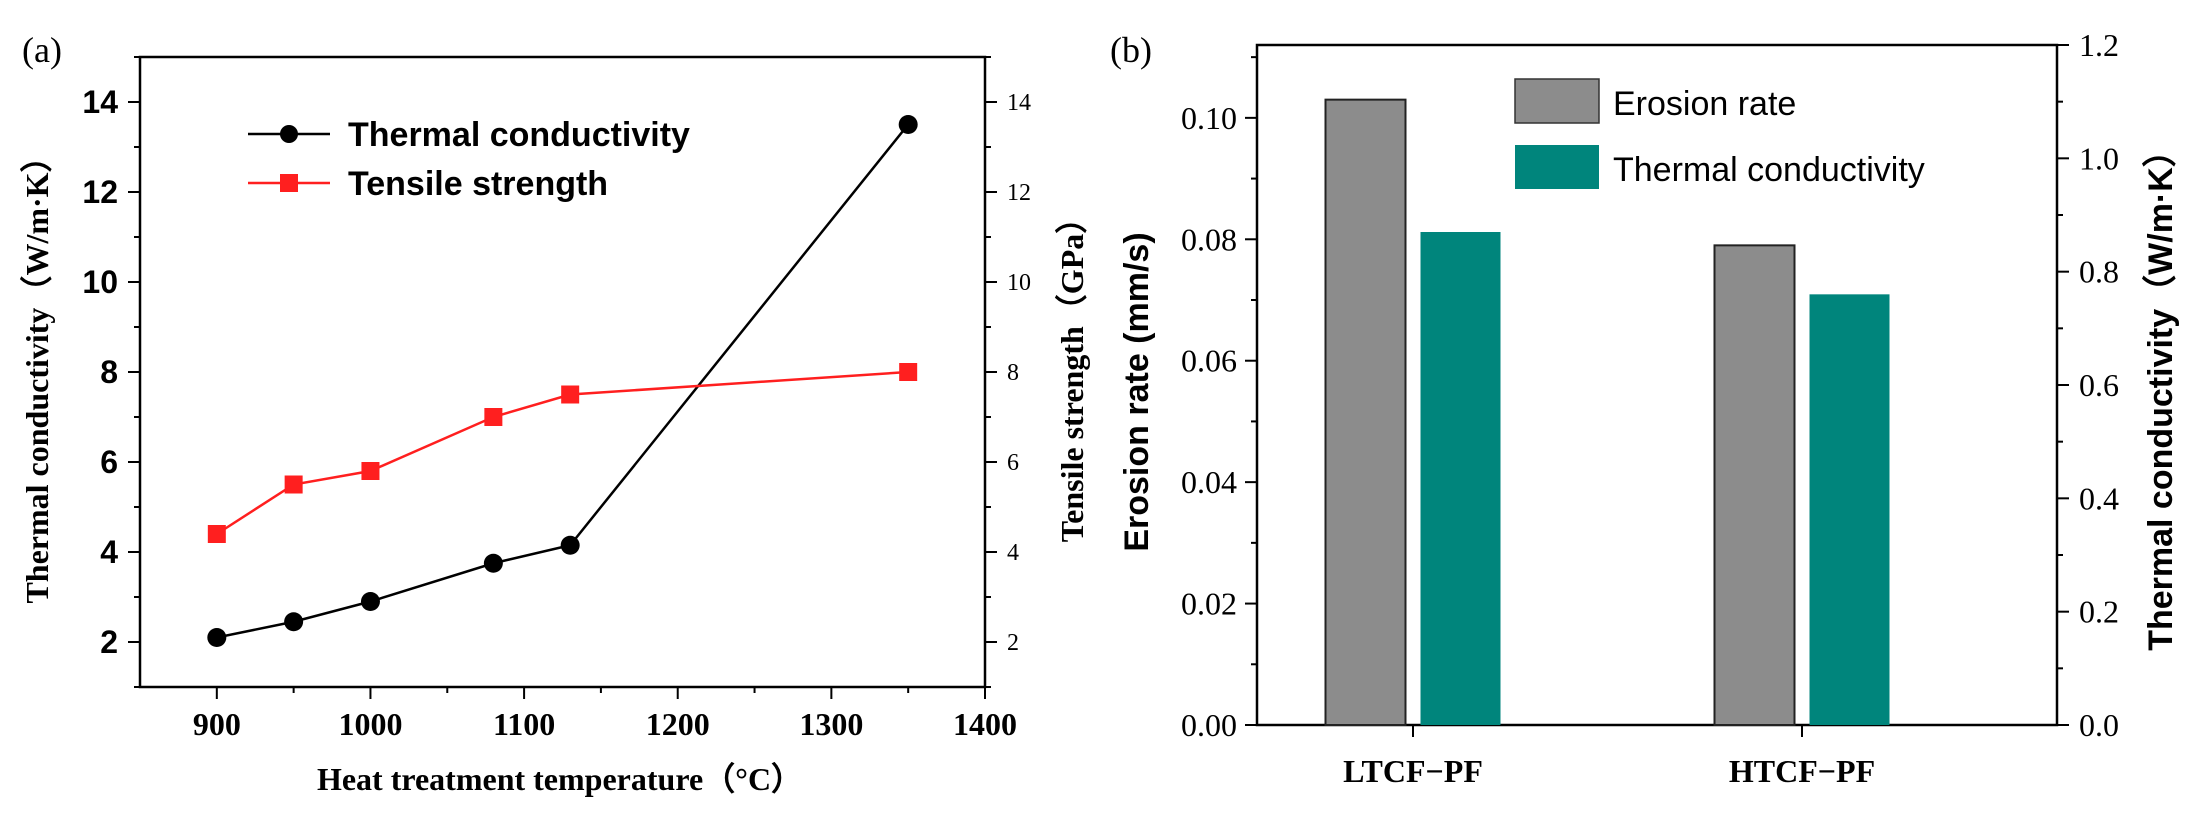 Image resolution: width=2190 pixels, height=830 pixels. What do you see at coordinates (985, 724) in the screenshot?
I see `chart-a-x-tick-label: 1400` at bounding box center [985, 724].